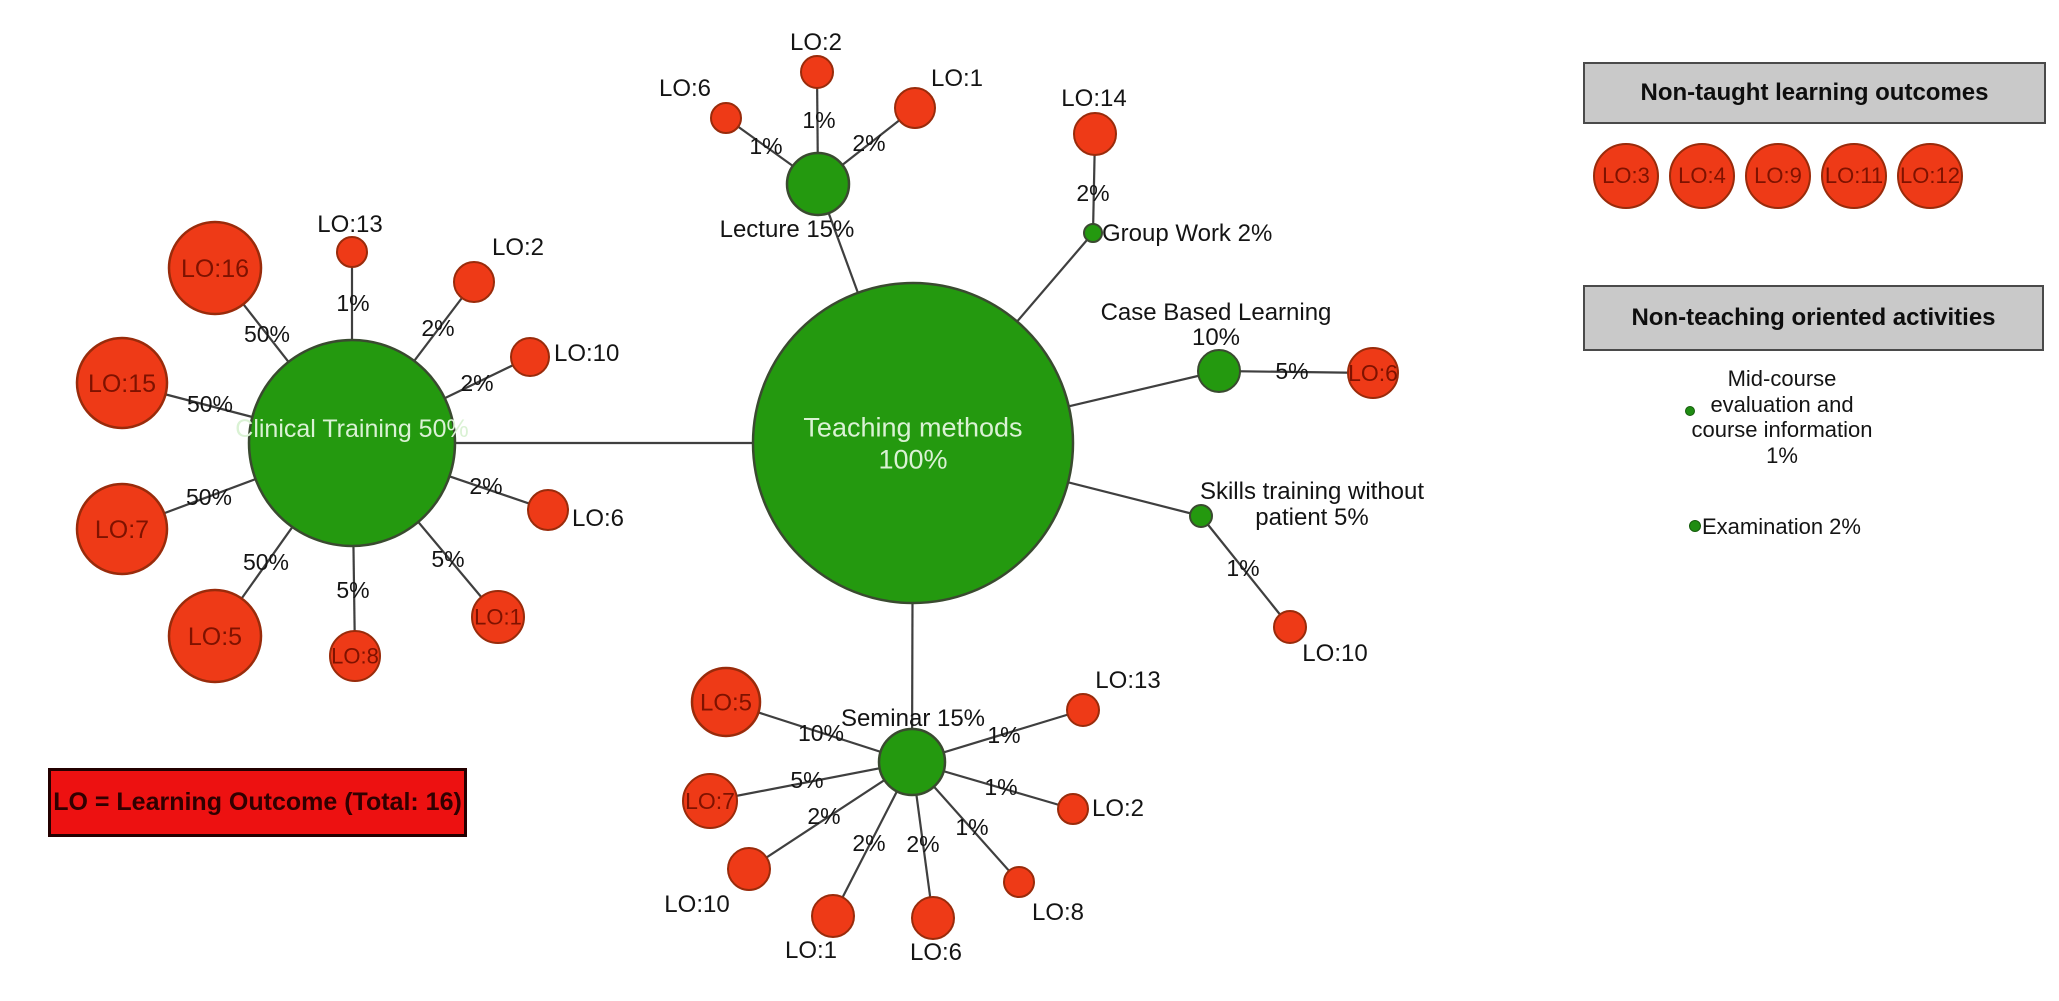 Image resolution: width=2059 pixels, height=1001 pixels. Describe the element at coordinates (1000, 787) in the screenshot. I see `edge-label-seminar-lo2_sem: 1%` at that location.